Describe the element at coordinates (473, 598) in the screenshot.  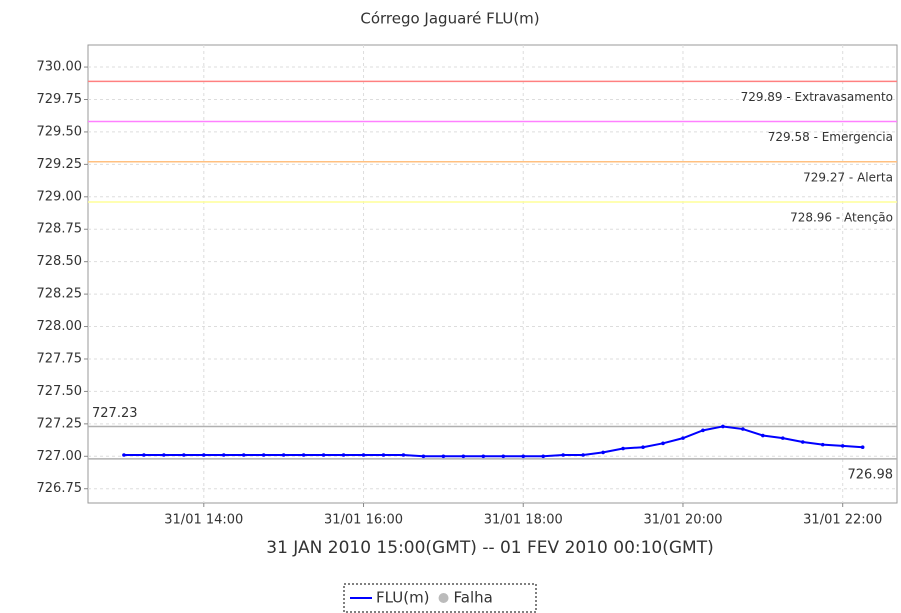
I see `legend-label: Falha` at that location.